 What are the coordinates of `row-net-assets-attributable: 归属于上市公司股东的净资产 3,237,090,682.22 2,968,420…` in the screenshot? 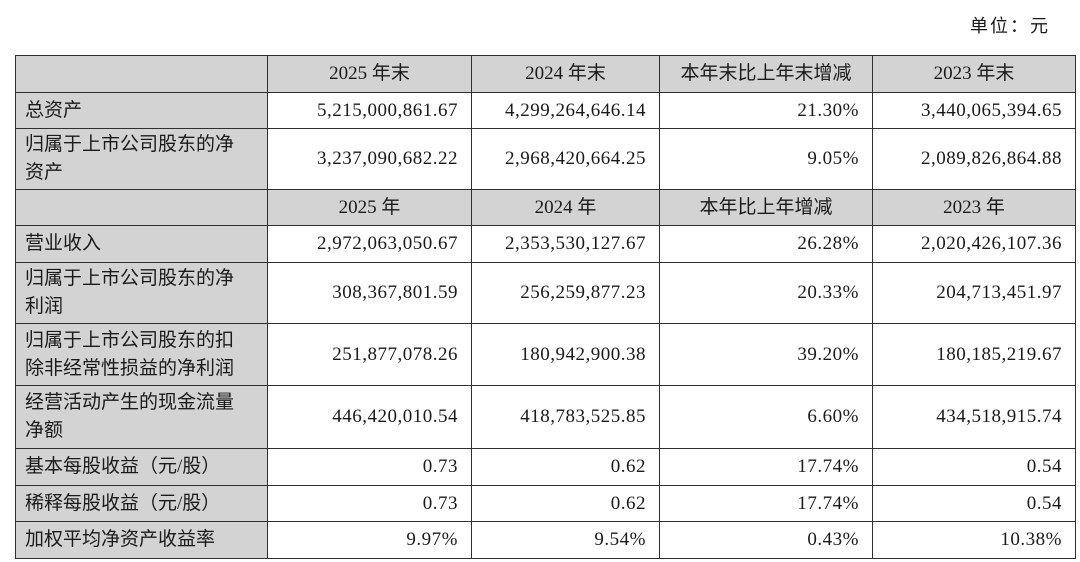 It's located at (545, 159).